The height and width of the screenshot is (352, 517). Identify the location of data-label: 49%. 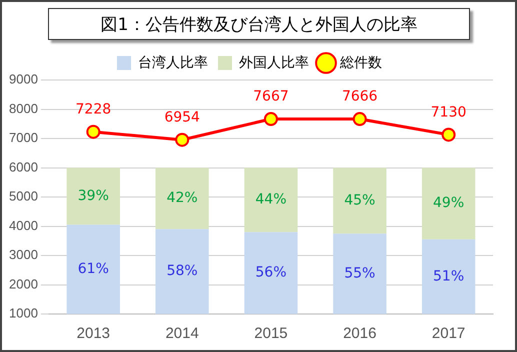
(448, 203).